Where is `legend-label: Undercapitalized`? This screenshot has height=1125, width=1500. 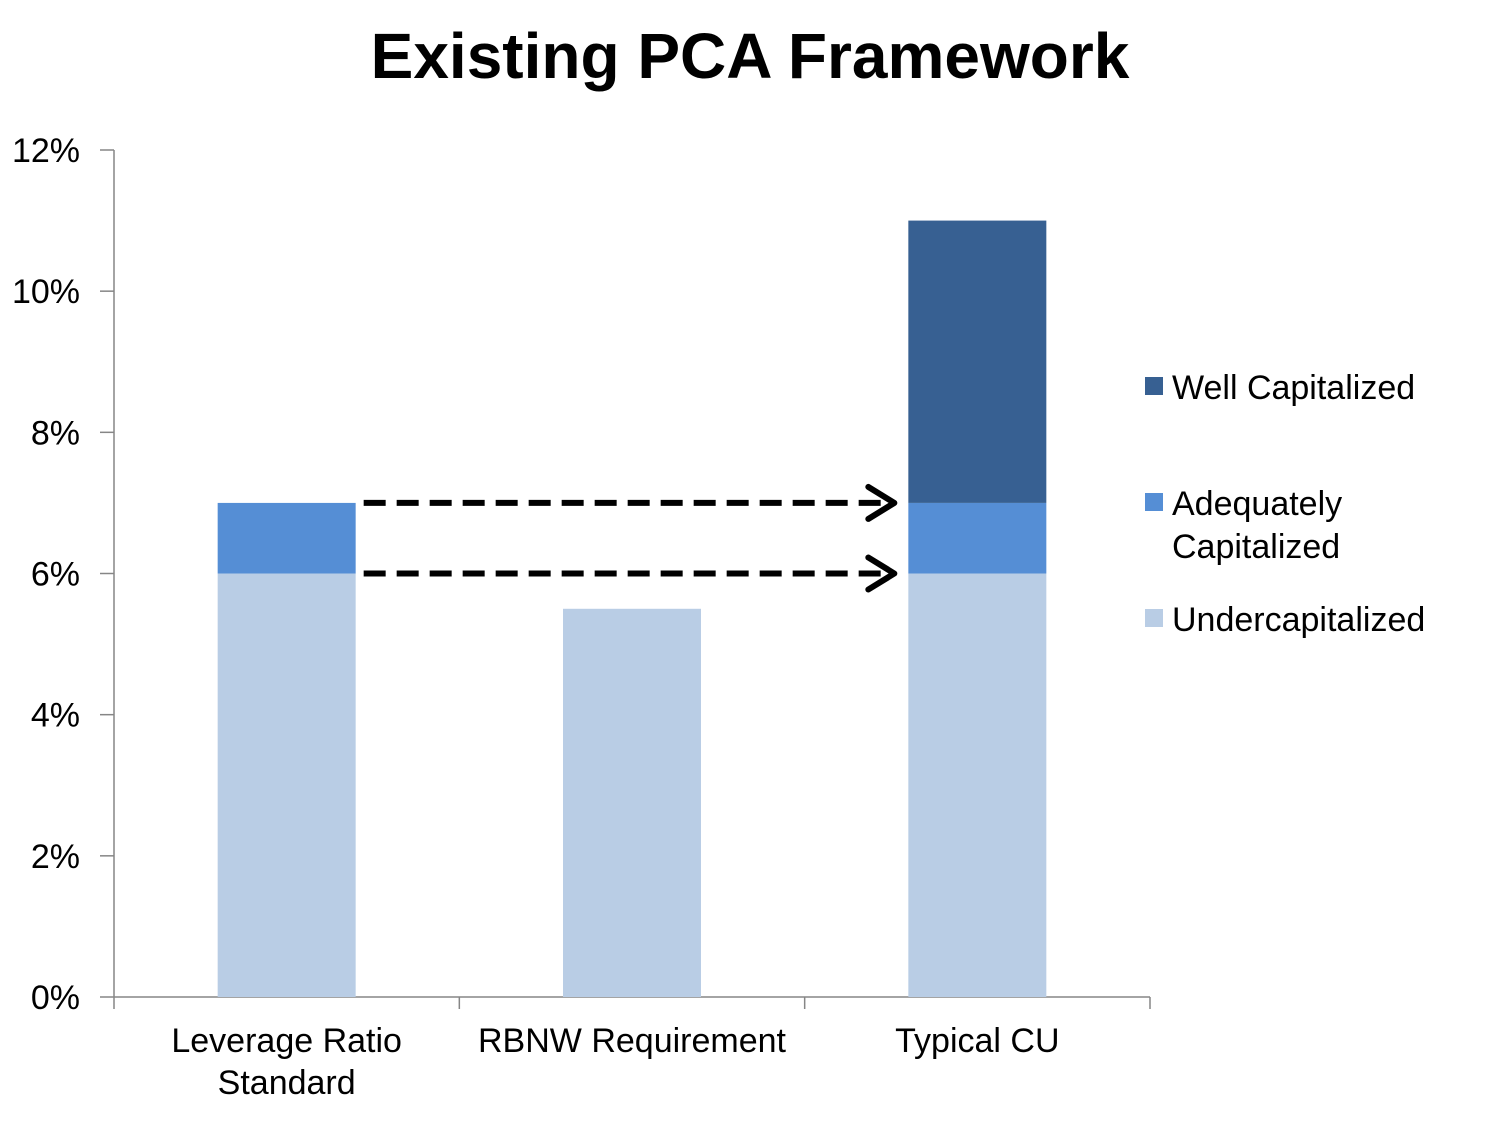 legend-label: Undercapitalized is located at coordinates (1298, 620).